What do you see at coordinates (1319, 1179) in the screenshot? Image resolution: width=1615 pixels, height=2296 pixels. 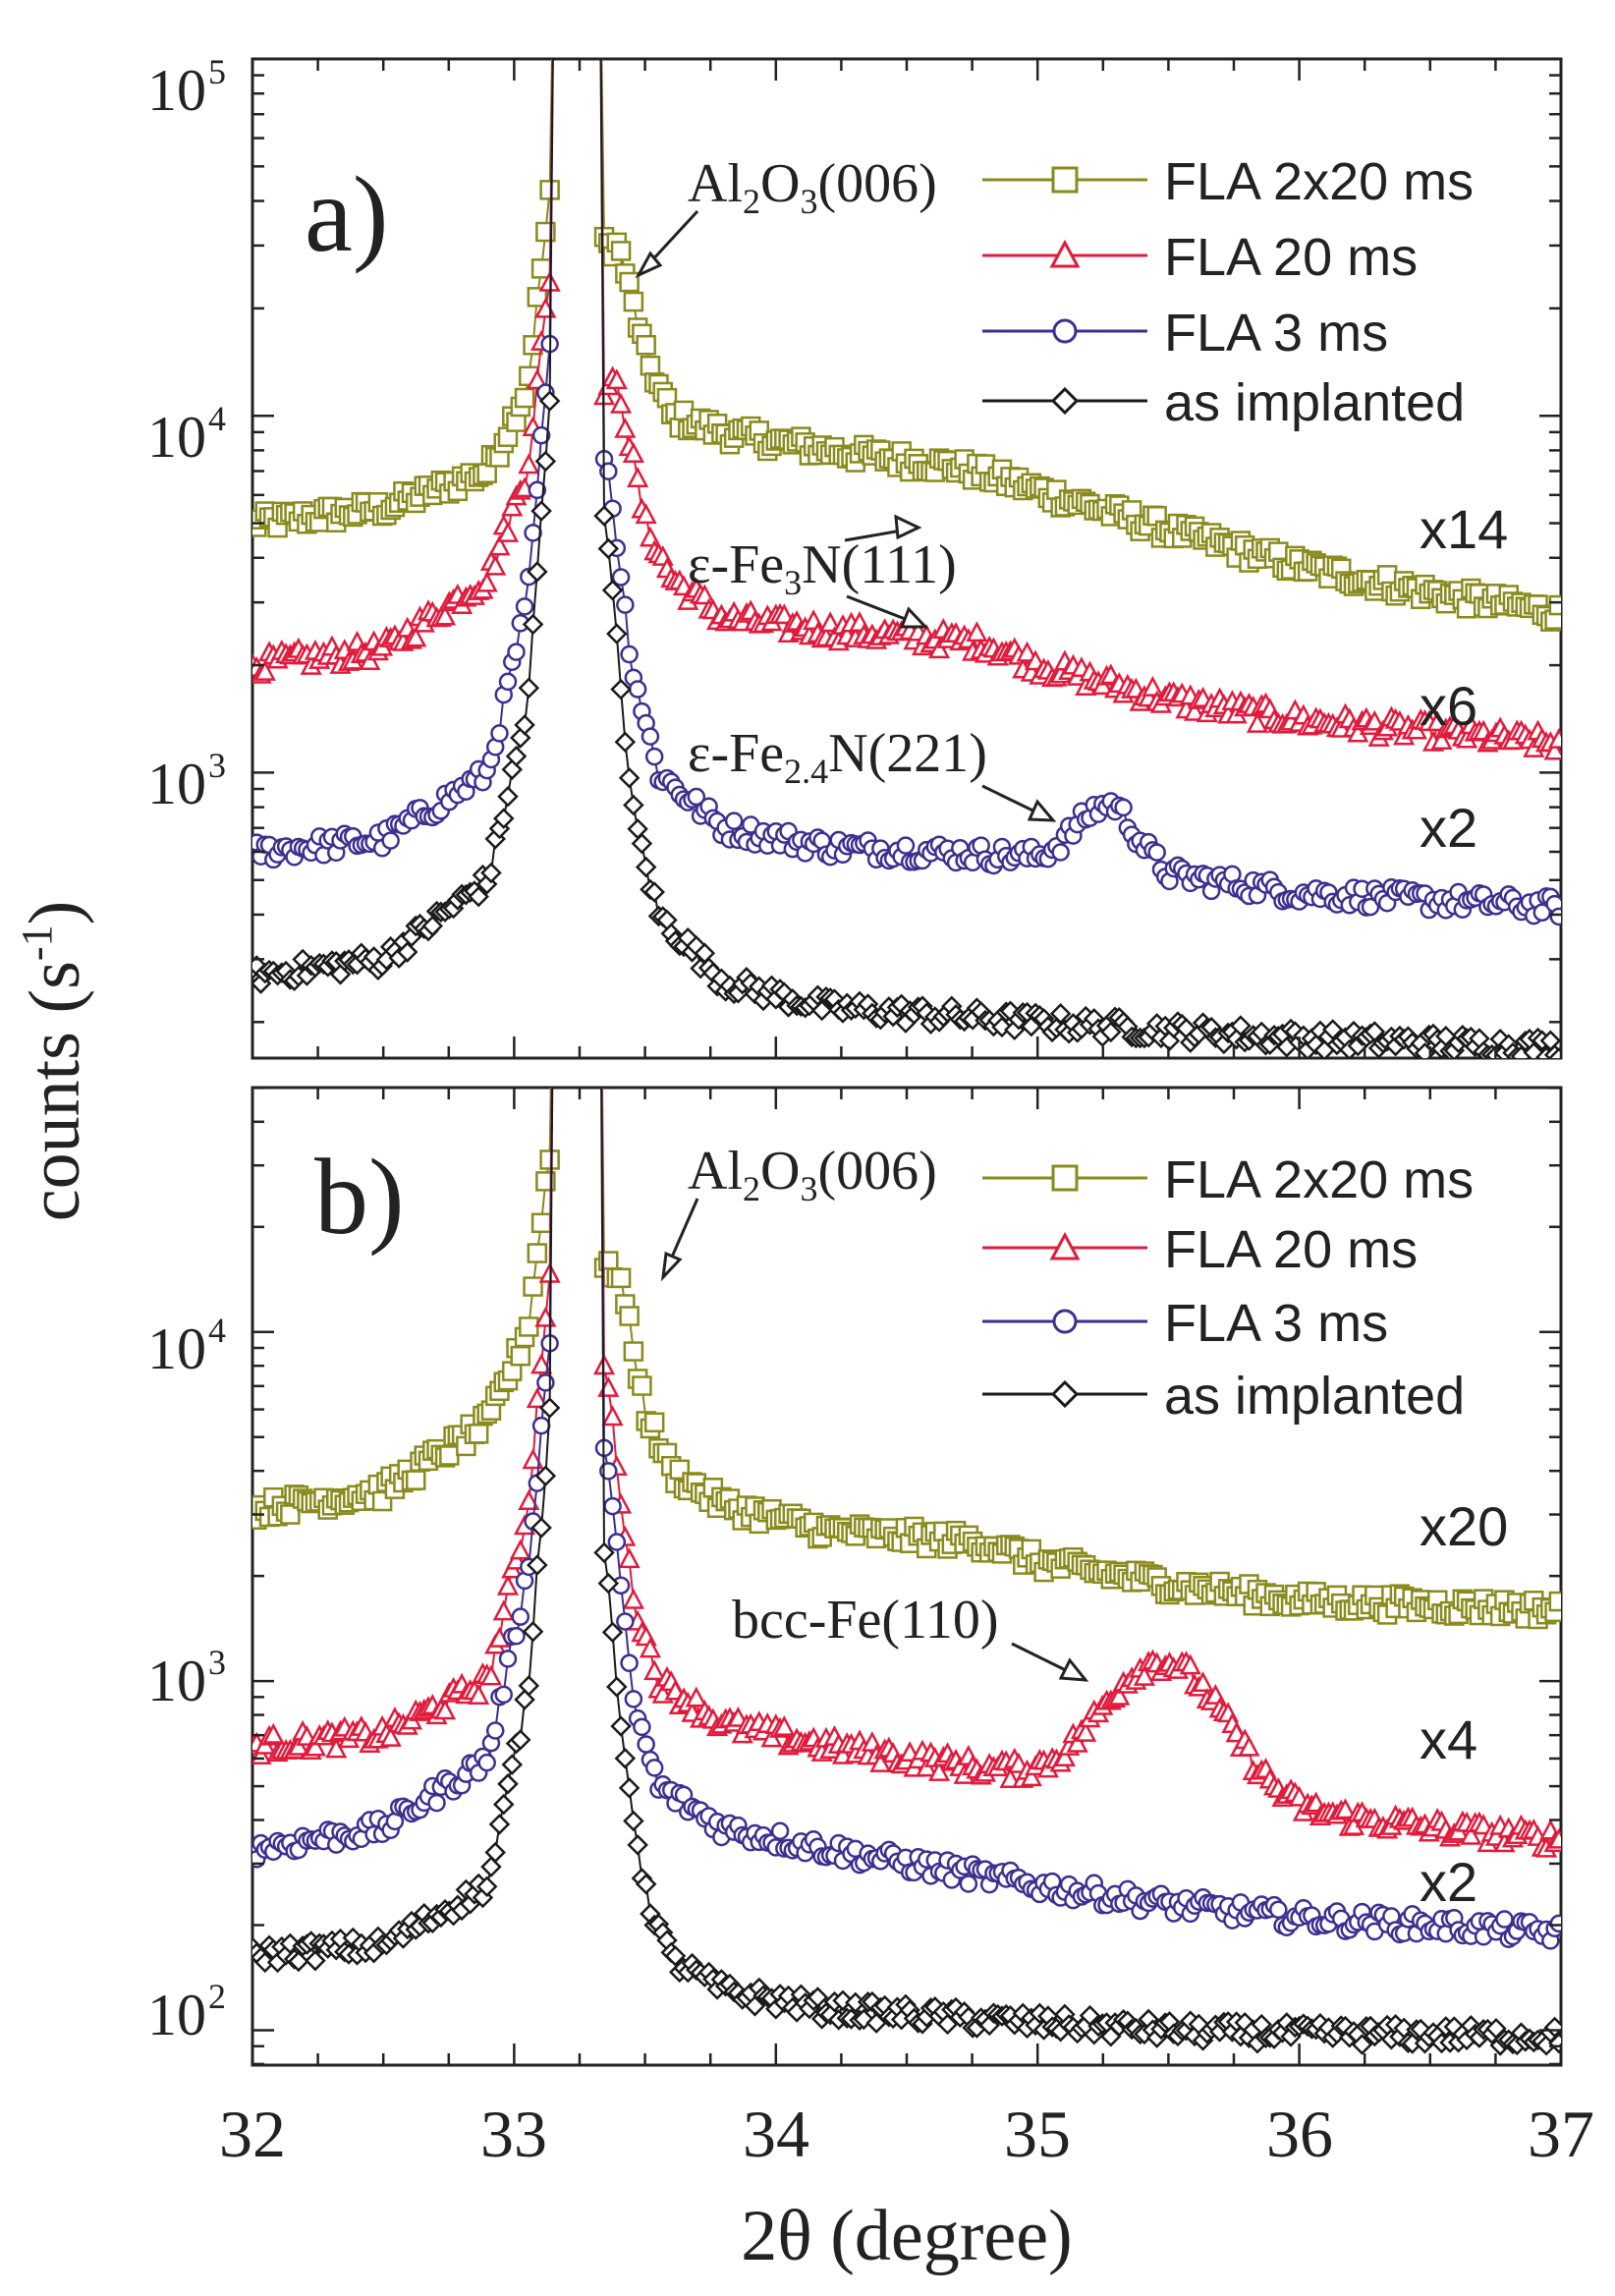 I see `svg-text: FLA 2x20 ms` at bounding box center [1319, 1179].